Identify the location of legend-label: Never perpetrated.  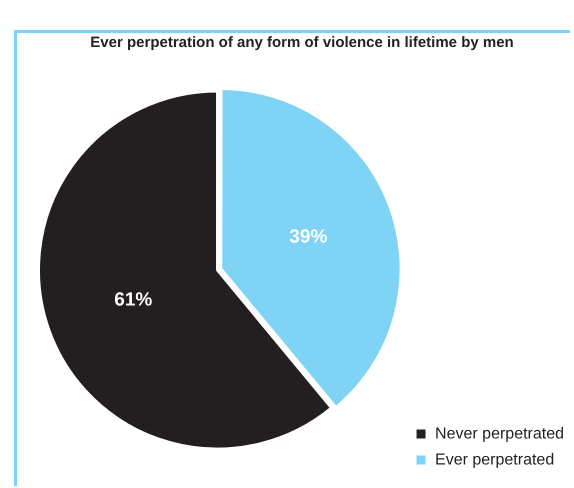
(499, 433).